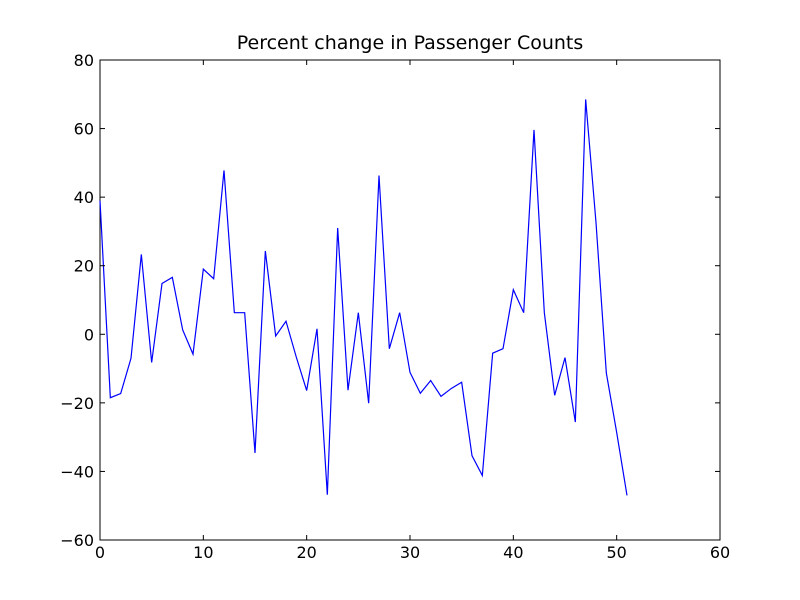 The width and height of the screenshot is (800, 600). What do you see at coordinates (410, 43) in the screenshot?
I see `chart-title: Percent change in Passenger Counts` at bounding box center [410, 43].